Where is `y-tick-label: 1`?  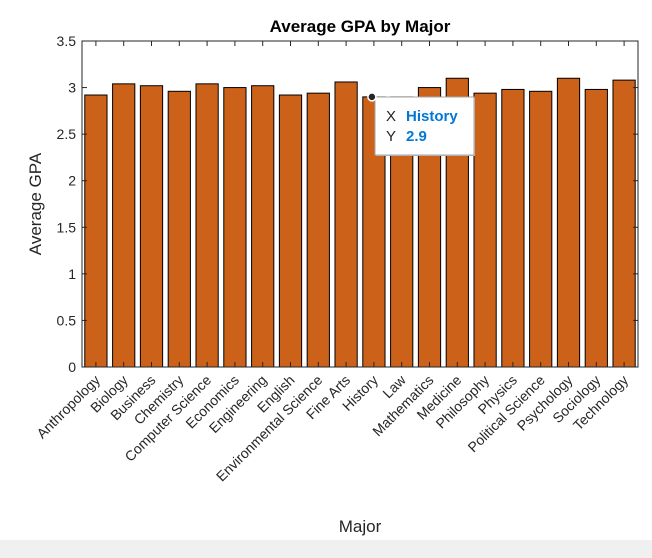 y-tick-label: 1 is located at coordinates (72, 274).